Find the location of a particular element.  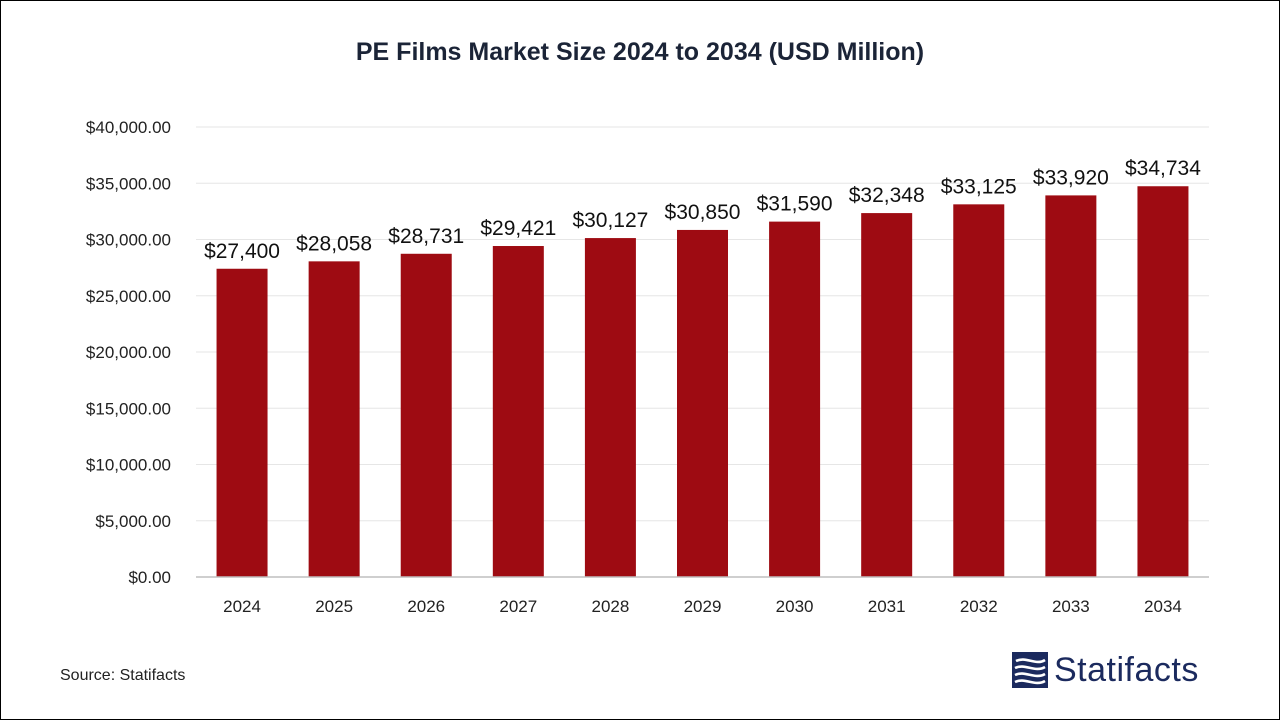

y-tick-label: $10,000.00 is located at coordinates (128, 465).